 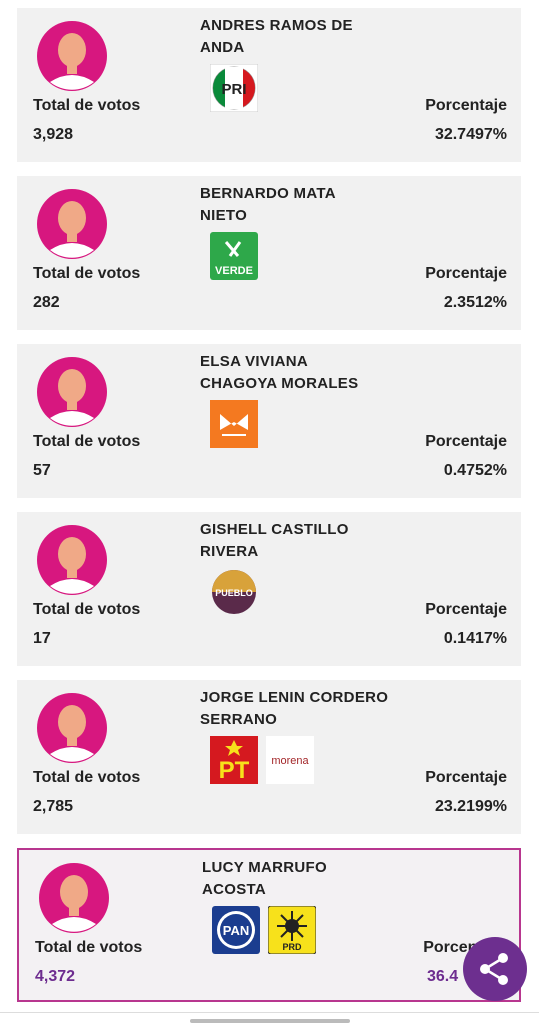 I want to click on party-label: PRI, so click(x=233, y=89).